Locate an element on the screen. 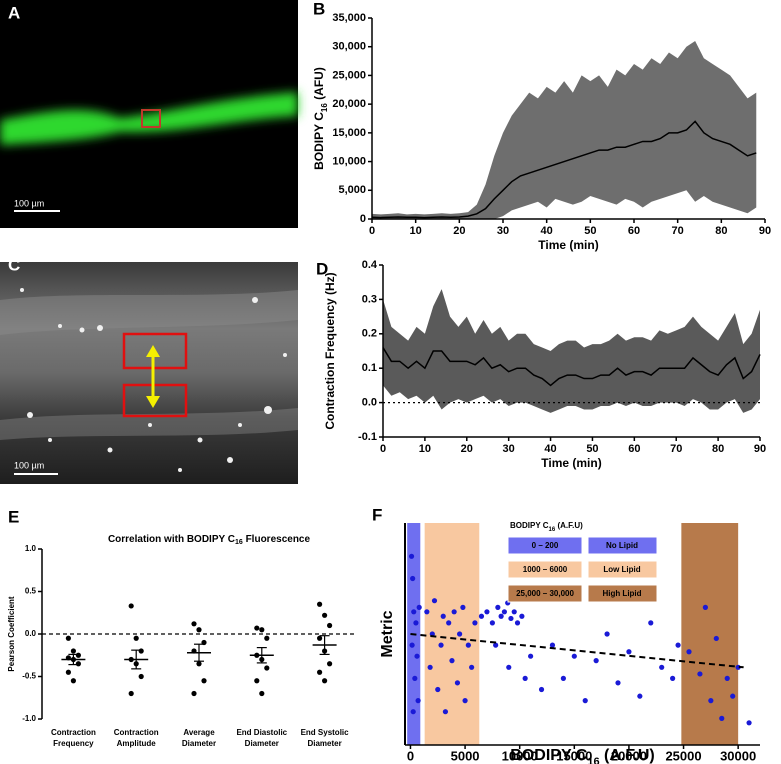 This screenshot has width=781, height=764. image-c: 100 µm C is located at coordinates (149, 369).